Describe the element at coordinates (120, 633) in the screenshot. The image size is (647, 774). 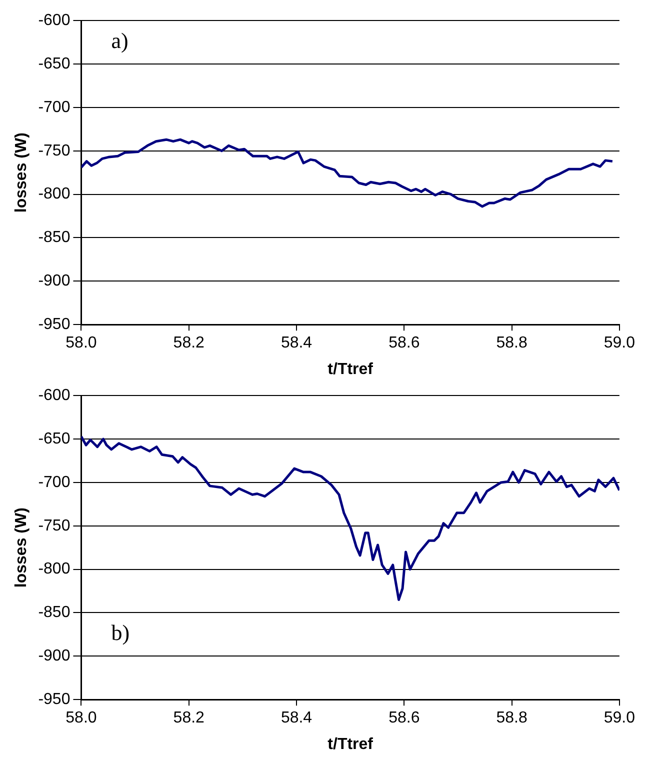
I see `annotation: b)` at that location.